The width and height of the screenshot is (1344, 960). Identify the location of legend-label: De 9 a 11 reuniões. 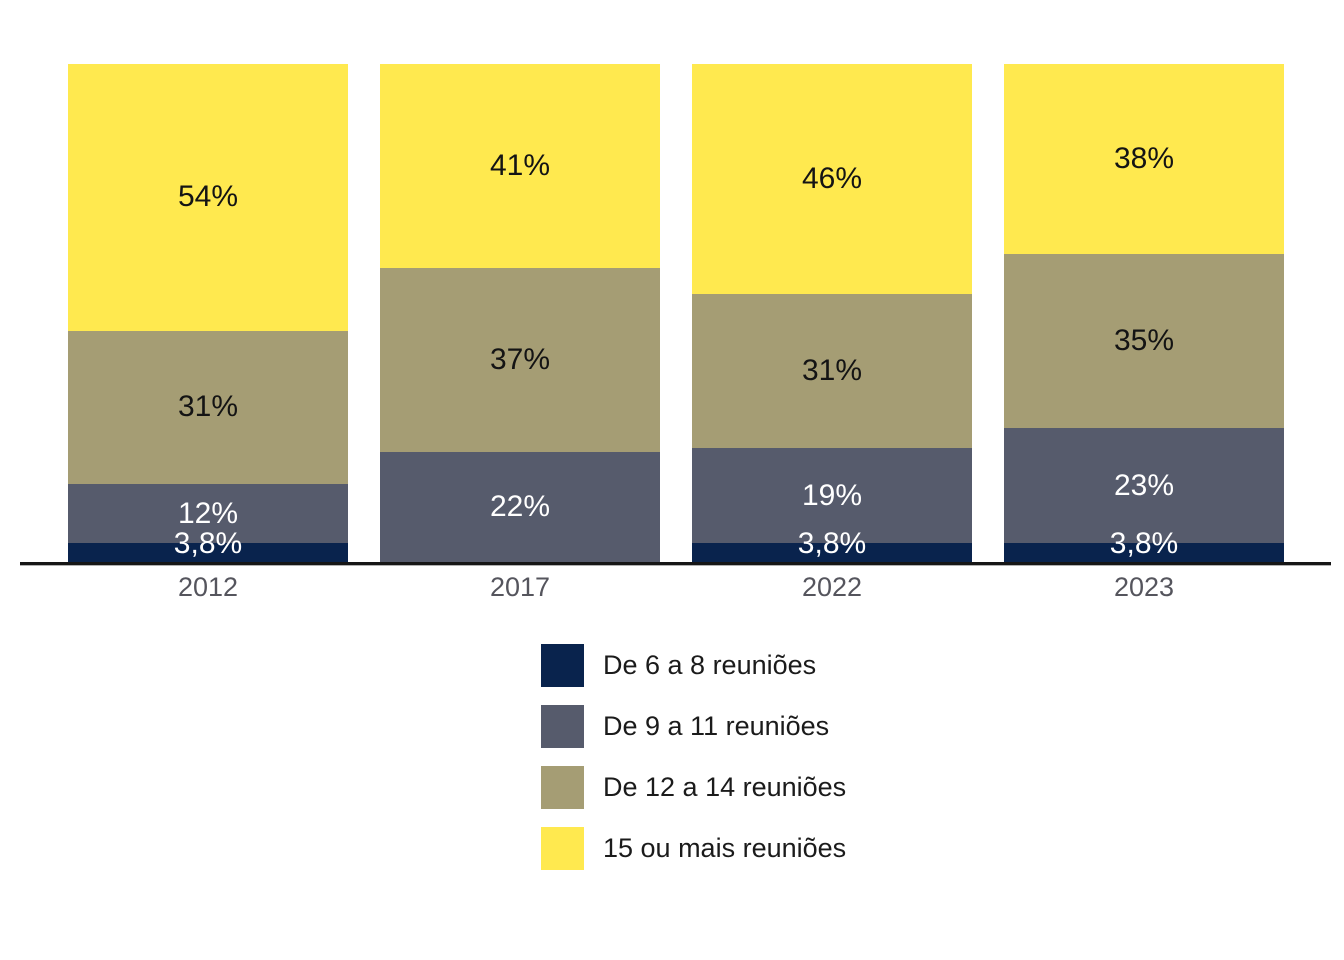
(716, 726).